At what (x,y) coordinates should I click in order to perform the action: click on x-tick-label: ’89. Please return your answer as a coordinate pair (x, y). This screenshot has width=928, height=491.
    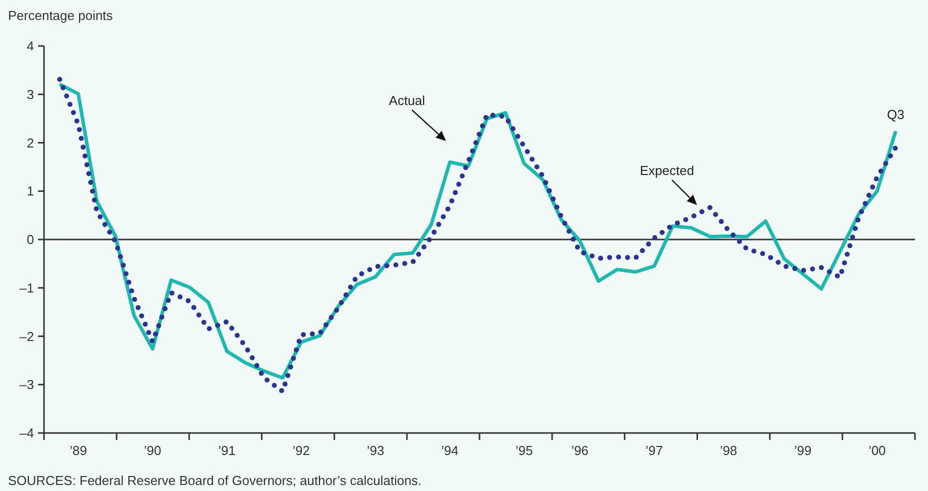
    Looking at the image, I should click on (78, 450).